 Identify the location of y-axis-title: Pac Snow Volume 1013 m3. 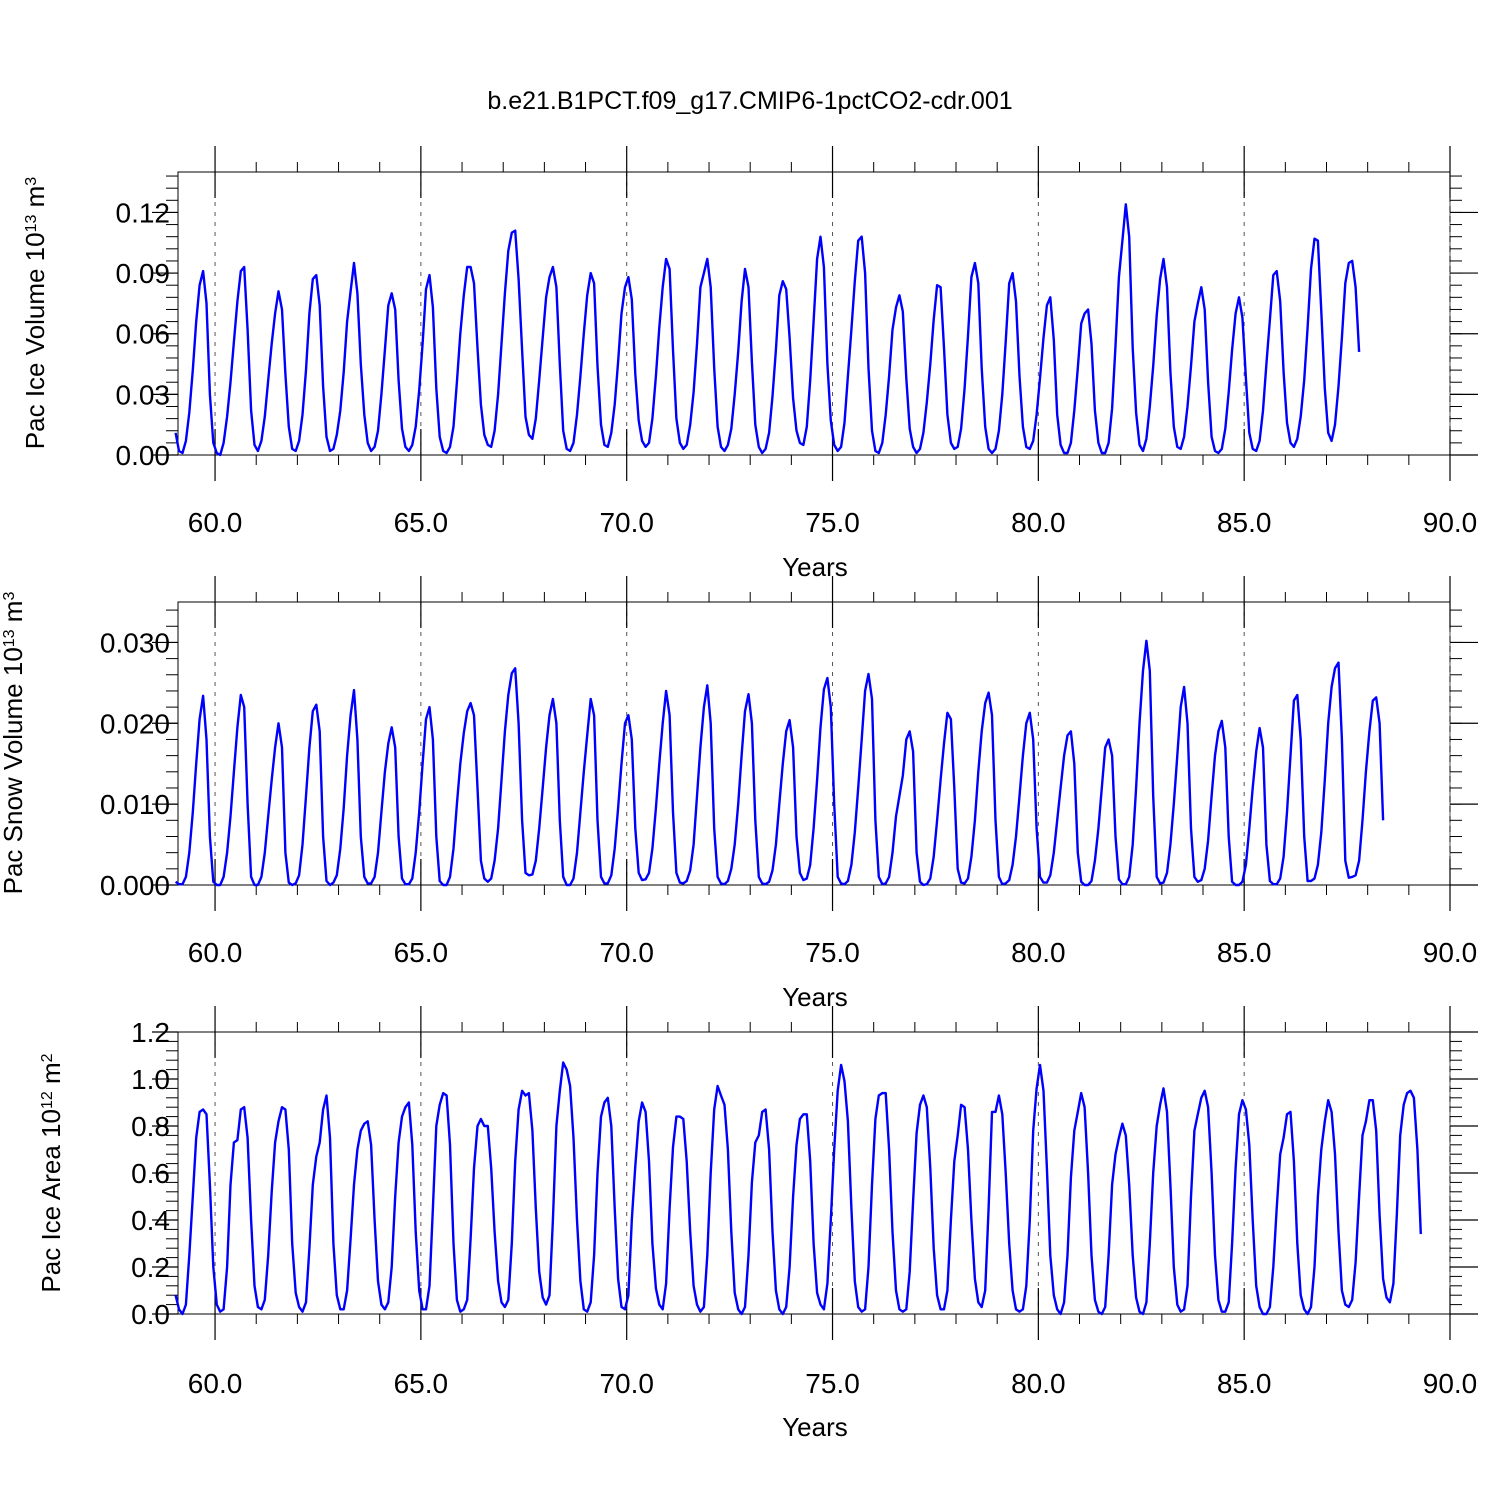
(14, 743).